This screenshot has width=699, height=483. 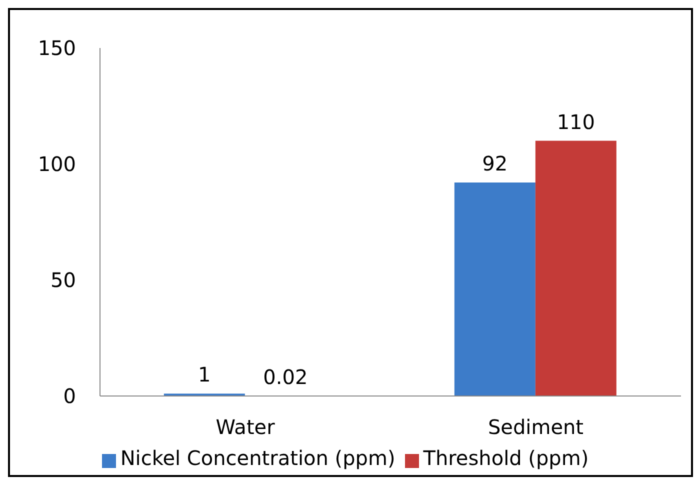 What do you see at coordinates (63, 280) in the screenshot?
I see `y-tick-label: 50` at bounding box center [63, 280].